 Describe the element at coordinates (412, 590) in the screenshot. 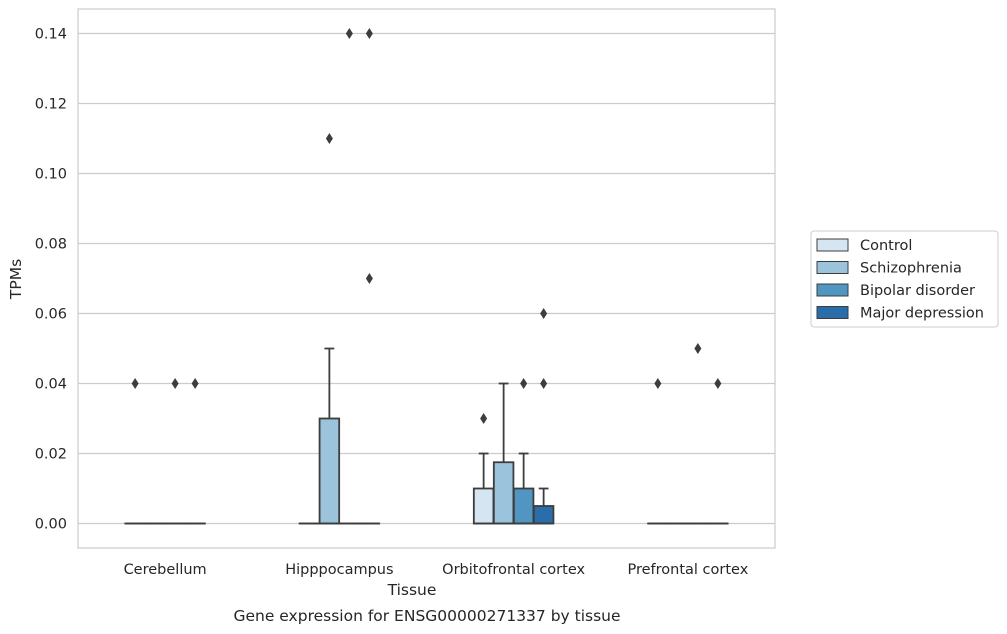

I see `x-axis-title: Tissue` at that location.